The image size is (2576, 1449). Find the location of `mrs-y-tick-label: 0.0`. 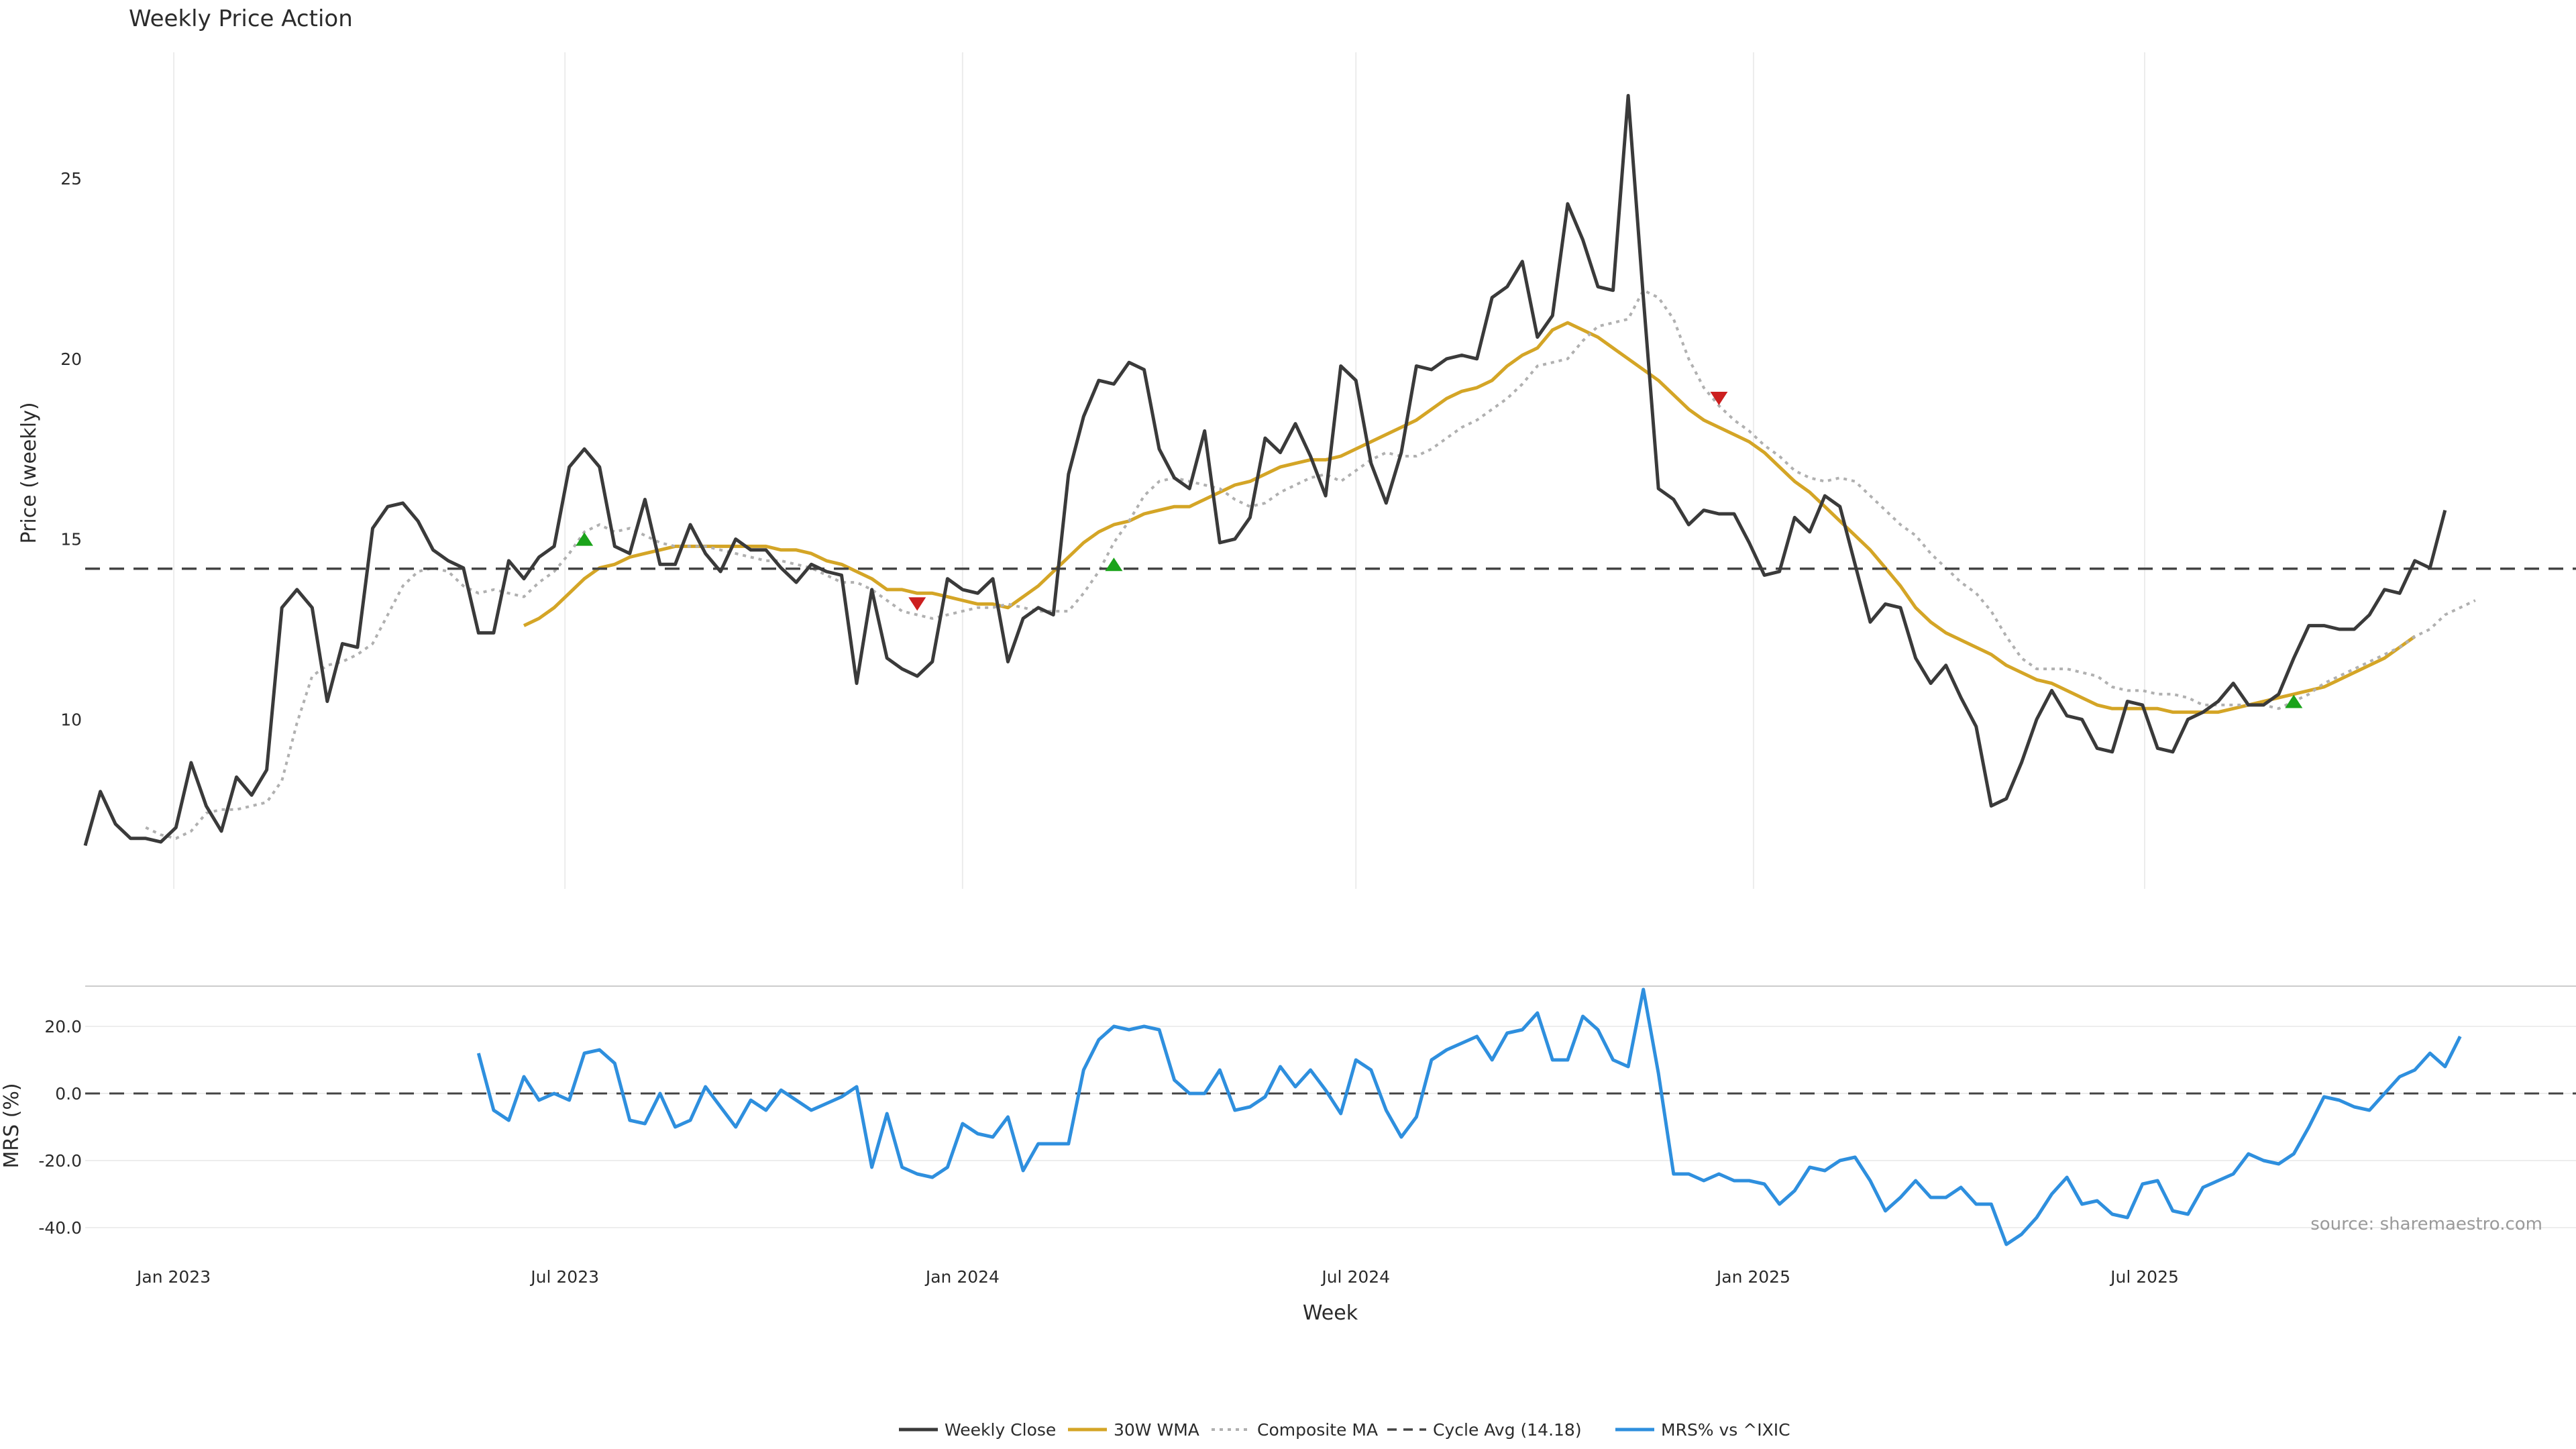

mrs-y-tick-label: 0.0 is located at coordinates (68, 1094).